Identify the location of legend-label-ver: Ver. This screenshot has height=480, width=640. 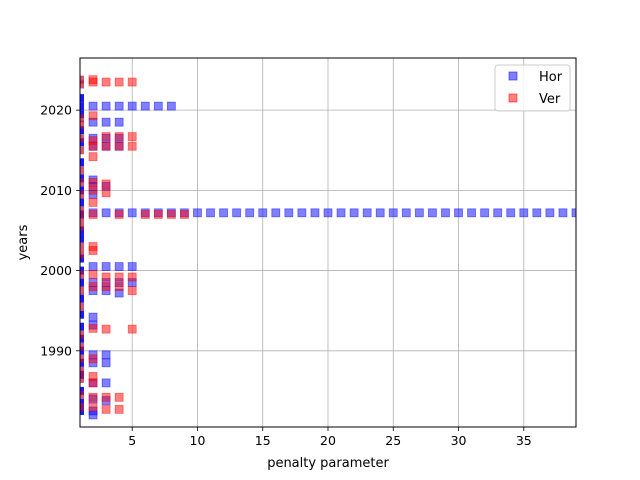
(550, 99).